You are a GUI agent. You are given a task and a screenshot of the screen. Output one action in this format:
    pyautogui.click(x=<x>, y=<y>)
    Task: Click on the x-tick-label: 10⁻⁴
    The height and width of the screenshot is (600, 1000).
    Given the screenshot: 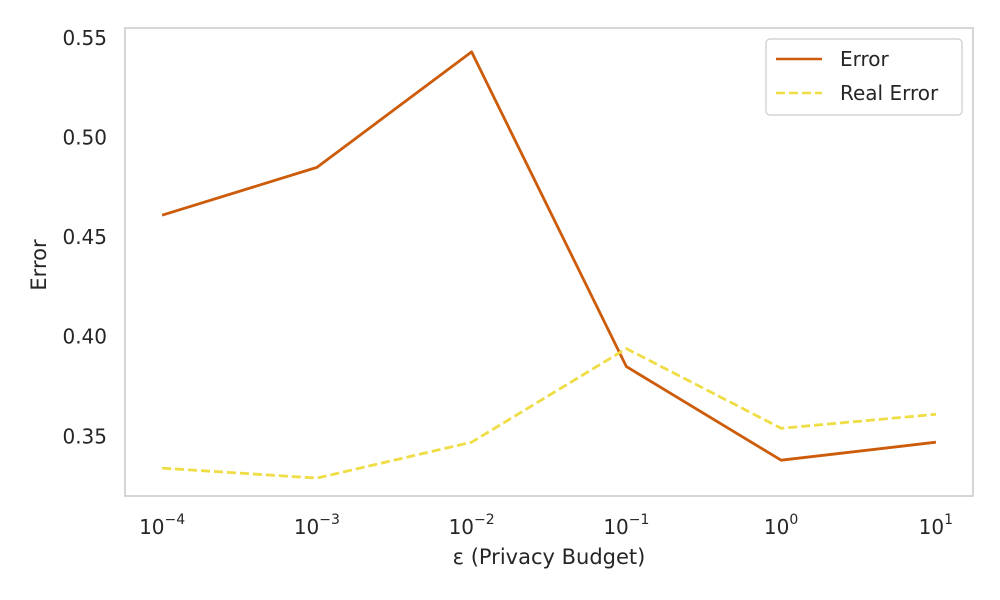 What is the action you would take?
    pyautogui.click(x=162, y=525)
    